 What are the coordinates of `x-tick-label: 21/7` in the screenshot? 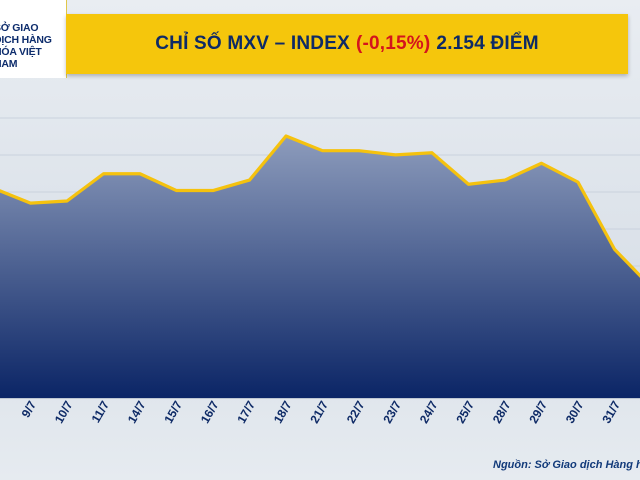 It's located at (319, 412).